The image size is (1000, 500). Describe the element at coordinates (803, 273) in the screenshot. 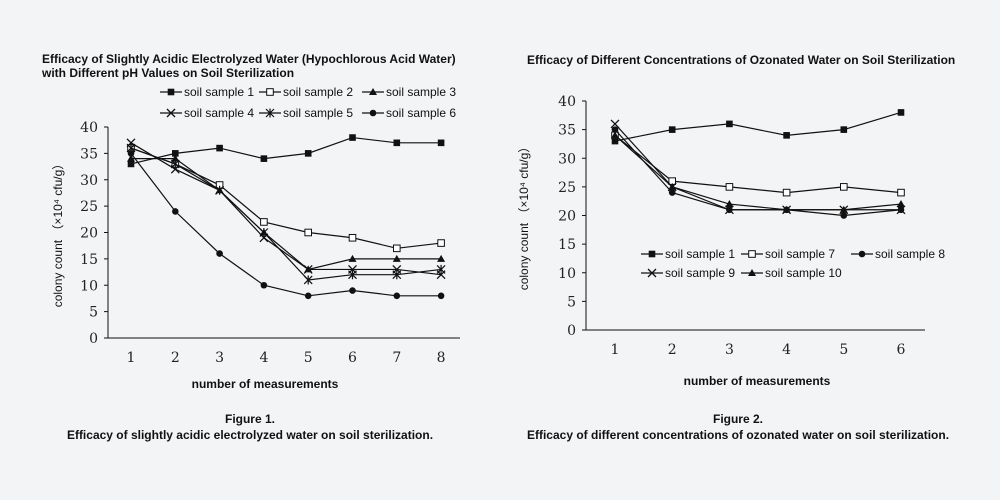

I see `legend-label-soil-sample-10: soil sample 10` at that location.